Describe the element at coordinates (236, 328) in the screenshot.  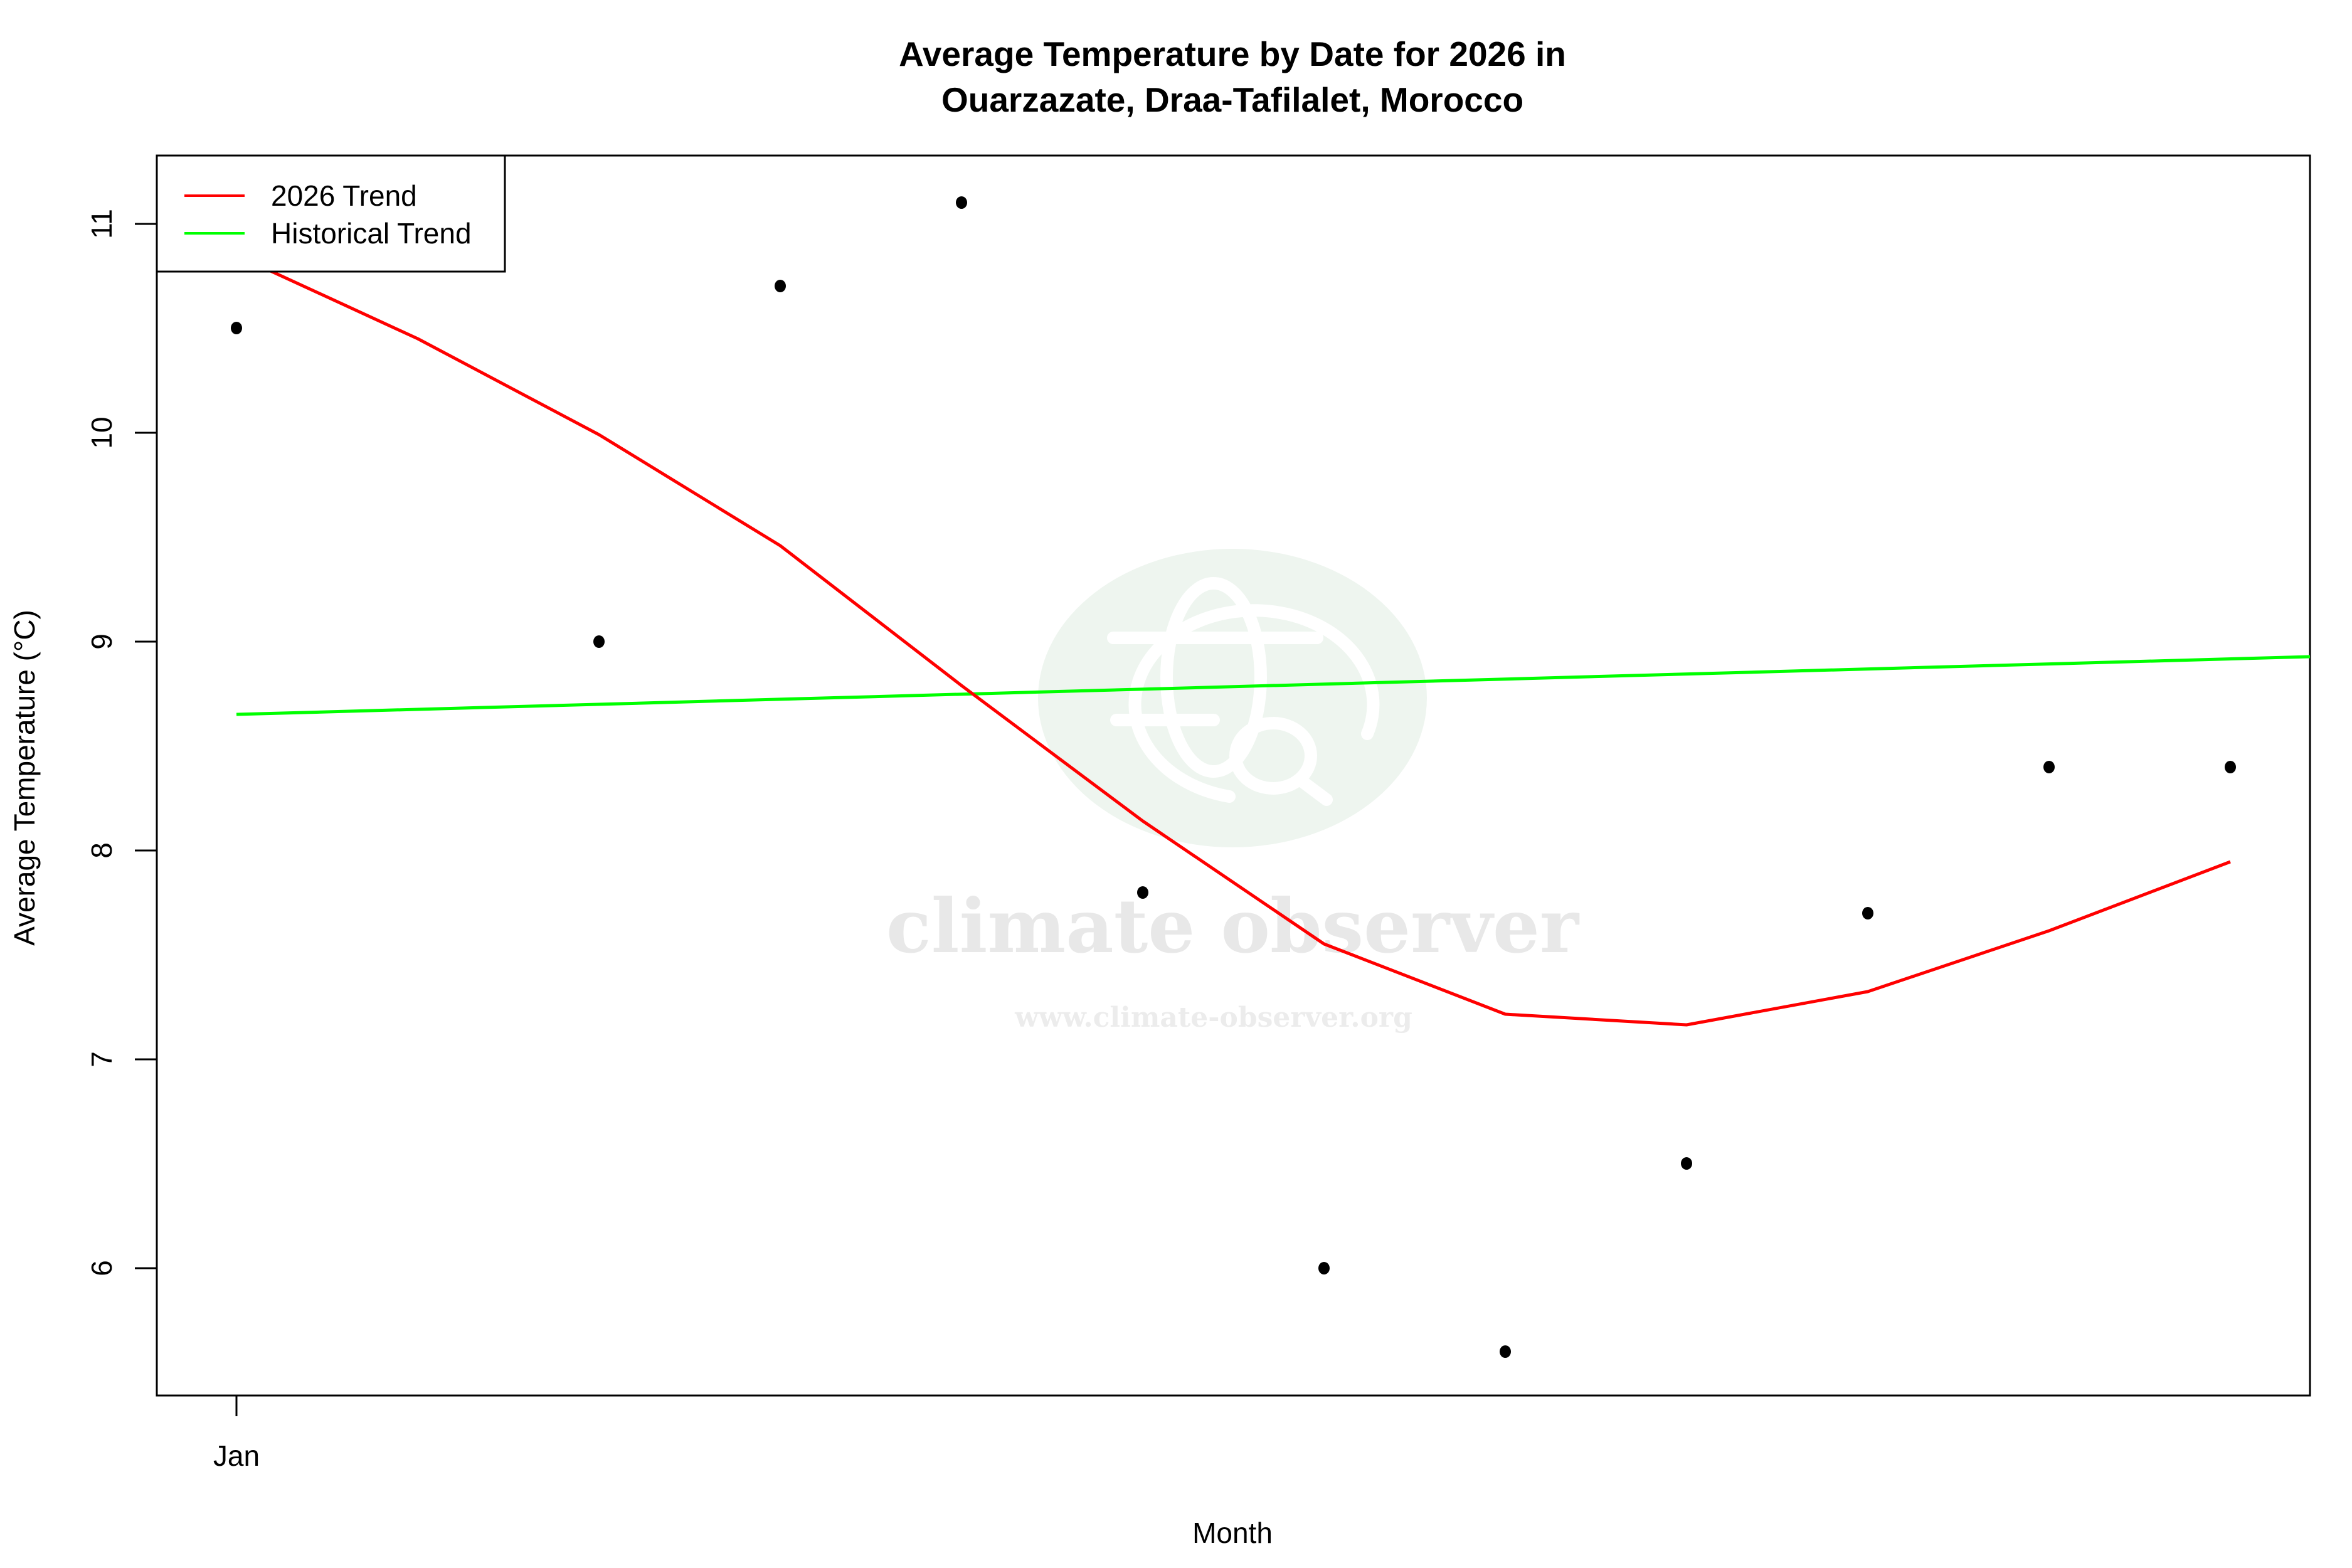
I see `data-point-jan` at that location.